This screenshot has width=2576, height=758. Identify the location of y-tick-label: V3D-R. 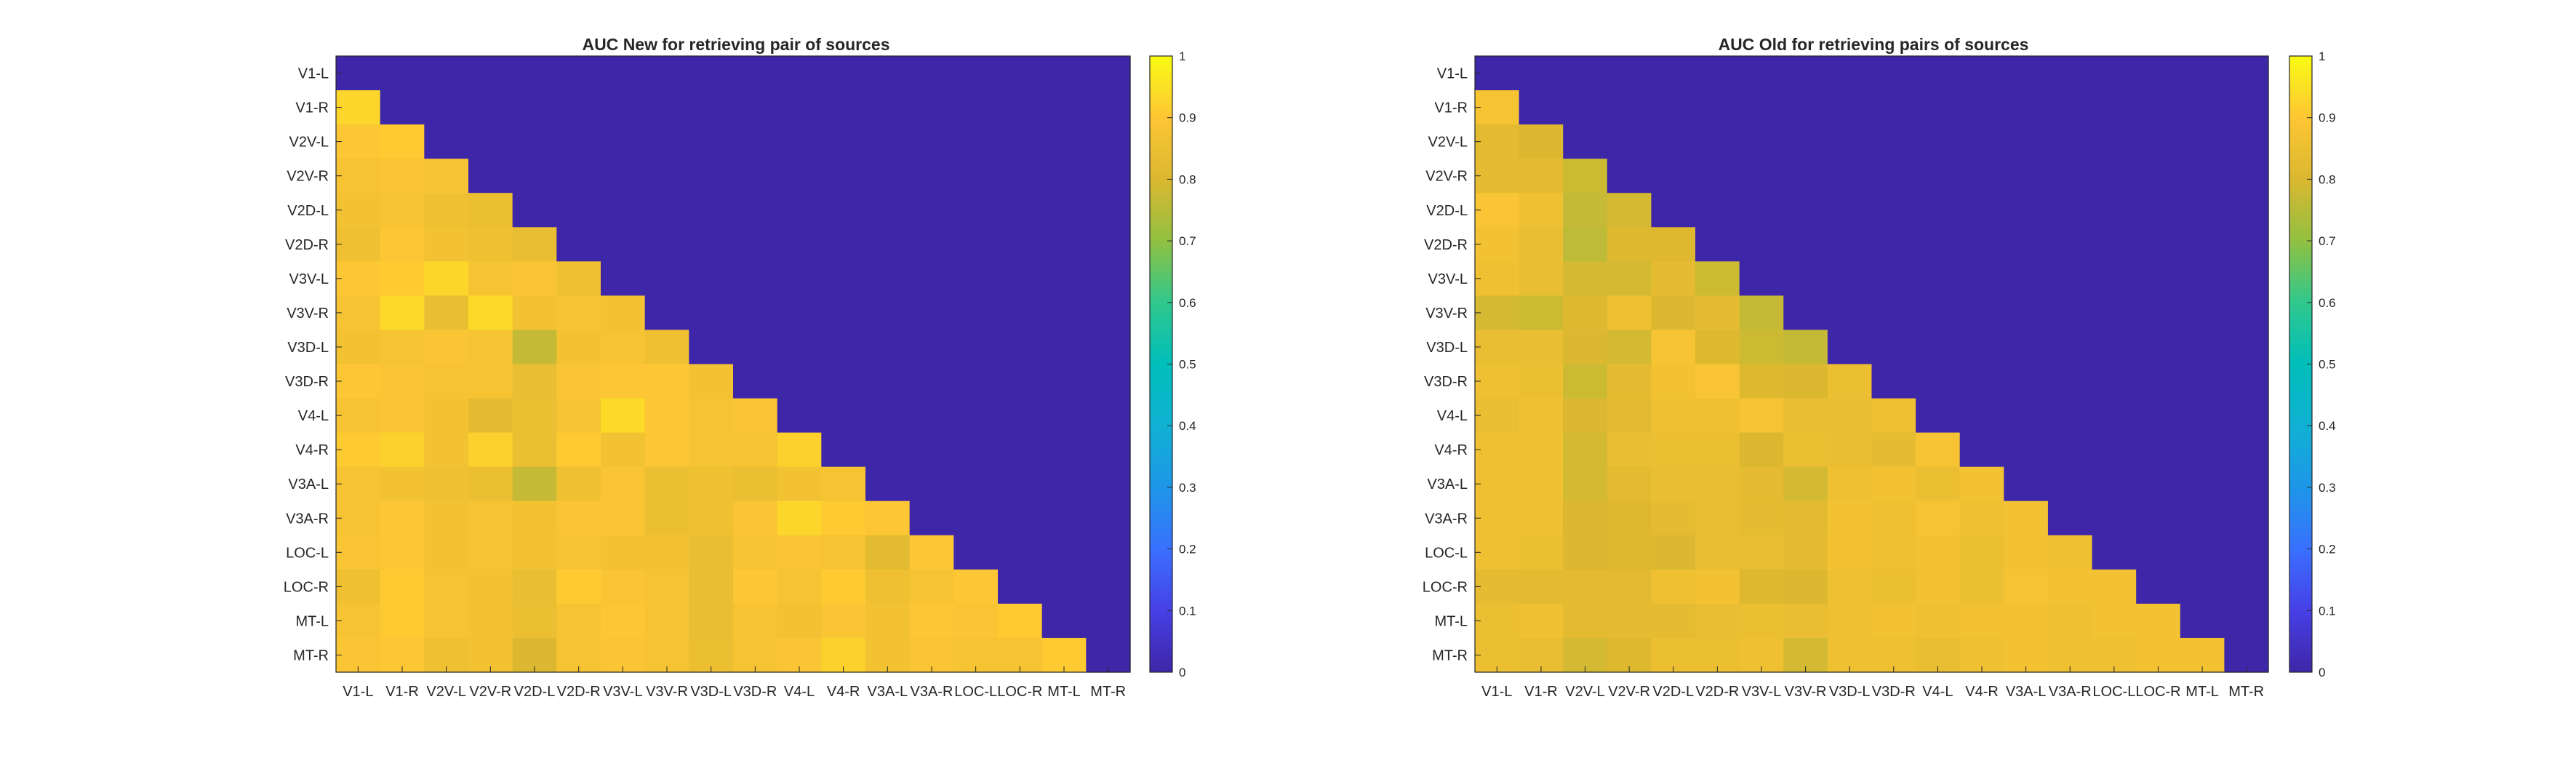
(307, 382).